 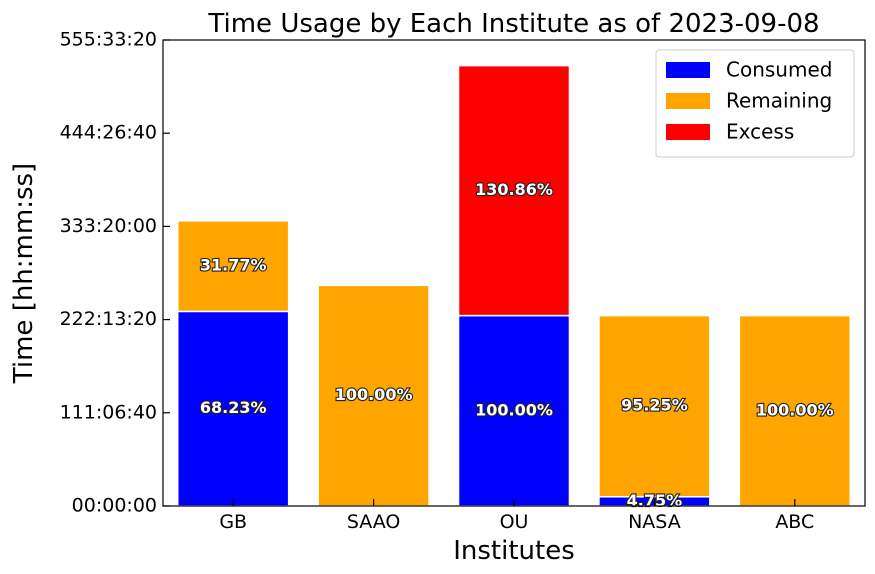 I want to click on y-tick-label: 333:20:00, so click(x=108, y=226).